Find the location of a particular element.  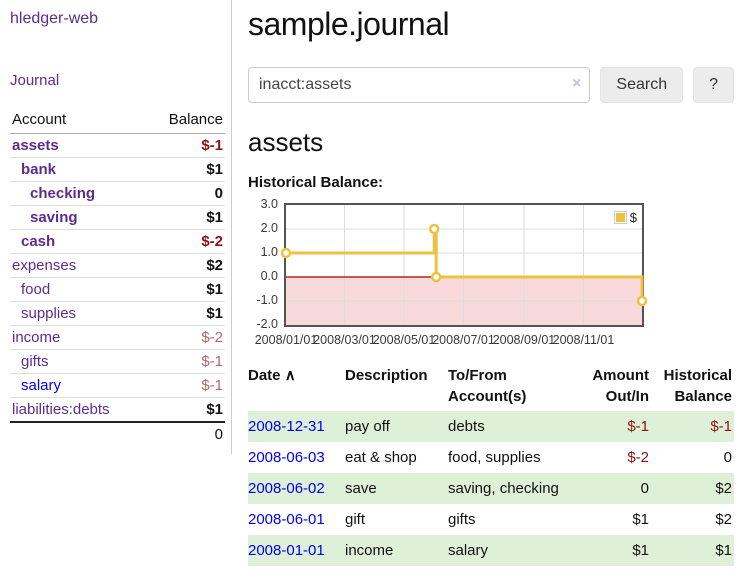

chart-plot-area: $ is located at coordinates (464, 265).